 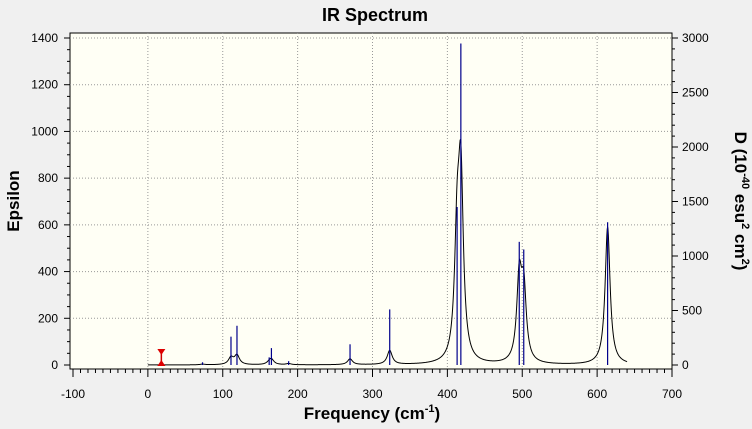 I want to click on y-tick-label-left: 400, so click(x=48, y=272).